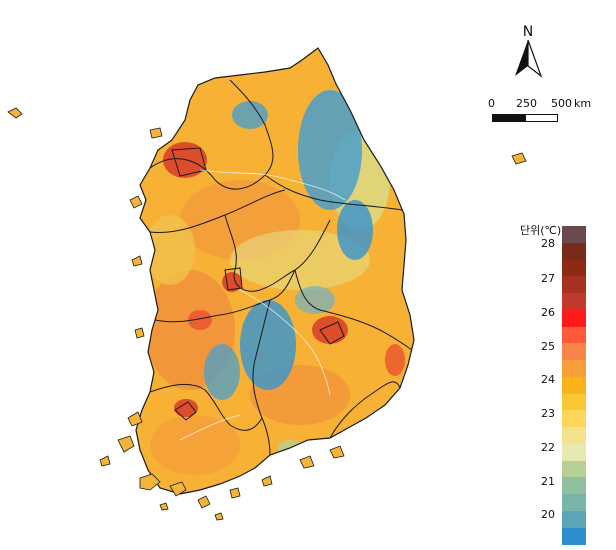  Describe the element at coordinates (526, 103) in the screenshot. I see `scale-label-250: 250` at that location.